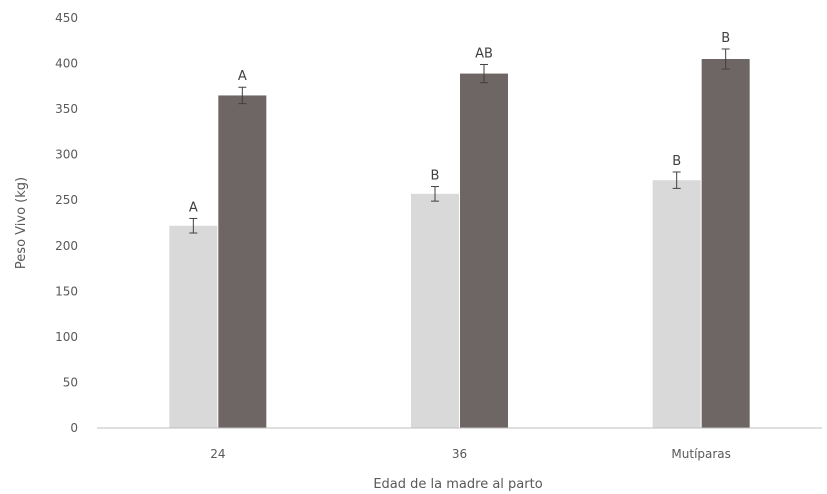  Describe the element at coordinates (725, 38) in the screenshot. I see `significance-label-s2-3: B` at that location.